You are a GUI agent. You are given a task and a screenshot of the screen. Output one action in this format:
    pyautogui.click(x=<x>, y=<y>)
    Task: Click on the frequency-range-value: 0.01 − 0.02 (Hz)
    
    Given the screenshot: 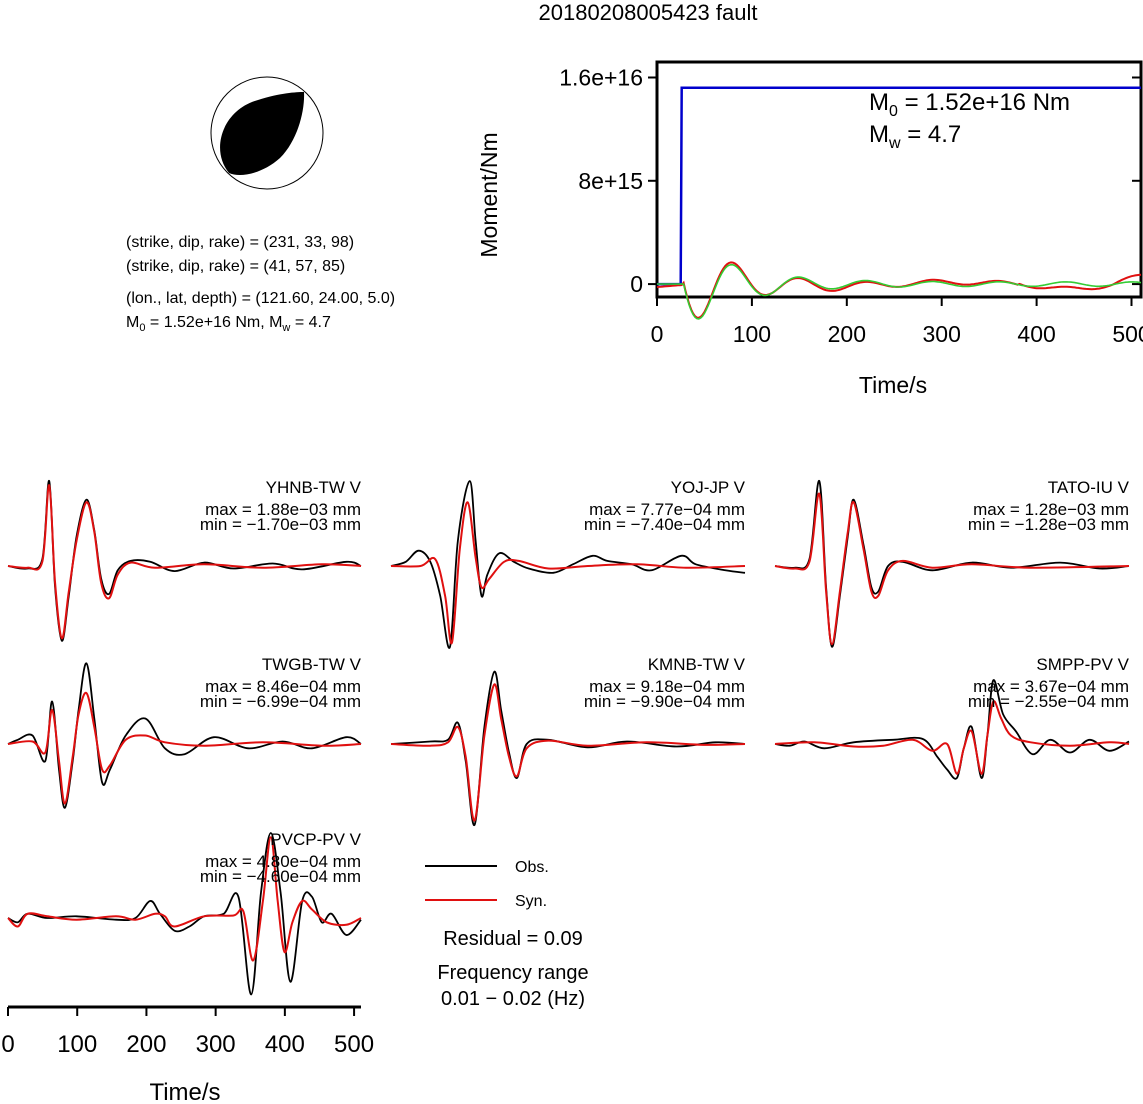 What is the action you would take?
    pyautogui.click(x=513, y=999)
    